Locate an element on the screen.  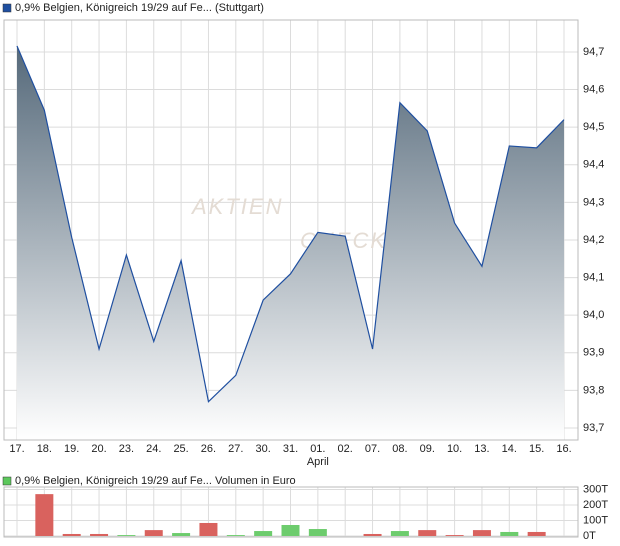
x-tick-label: 10. is located at coordinates (454, 449).